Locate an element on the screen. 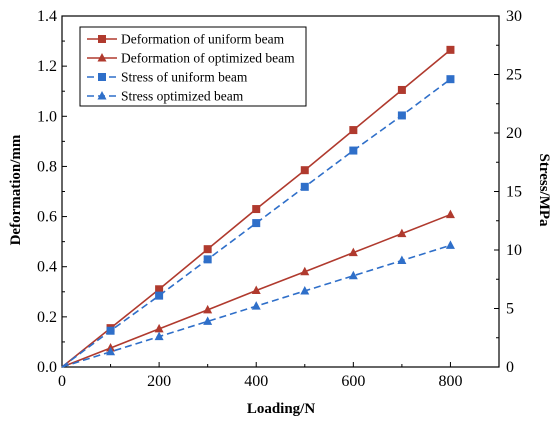  left-y-tick-label: 0.4 is located at coordinates (47, 267).